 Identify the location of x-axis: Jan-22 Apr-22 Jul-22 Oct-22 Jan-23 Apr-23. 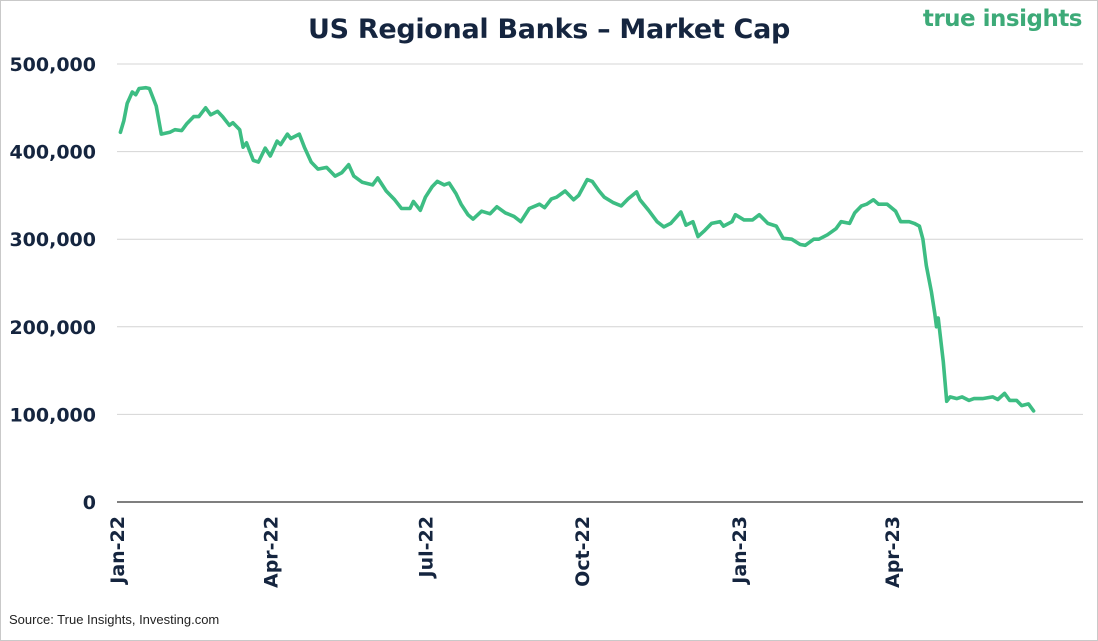
(505, 552).